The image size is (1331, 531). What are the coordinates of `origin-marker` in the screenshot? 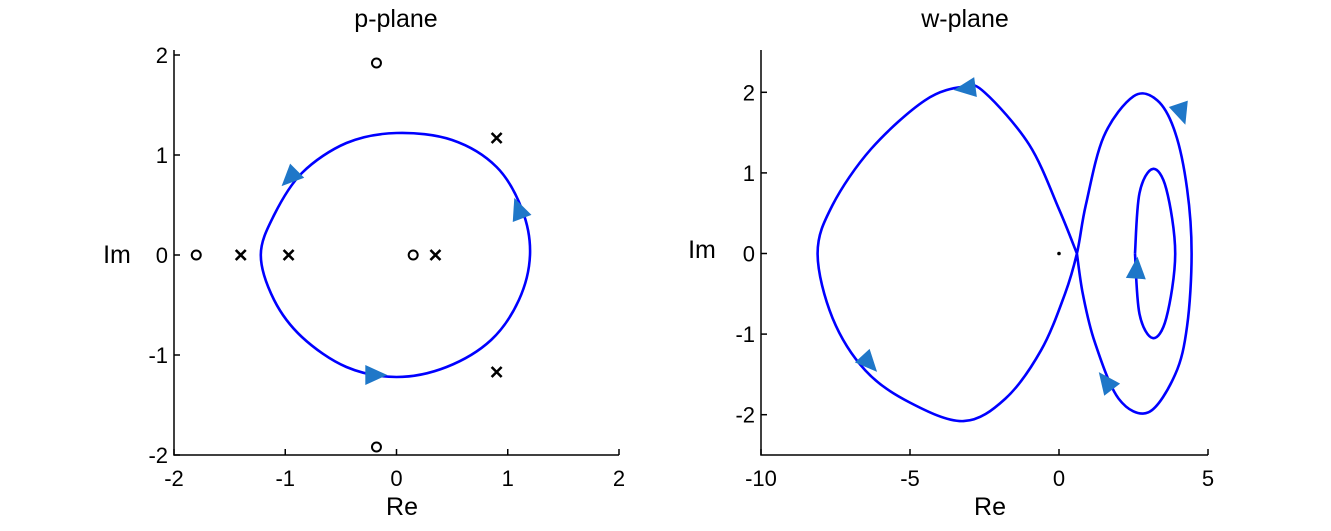 It's located at (1059, 253).